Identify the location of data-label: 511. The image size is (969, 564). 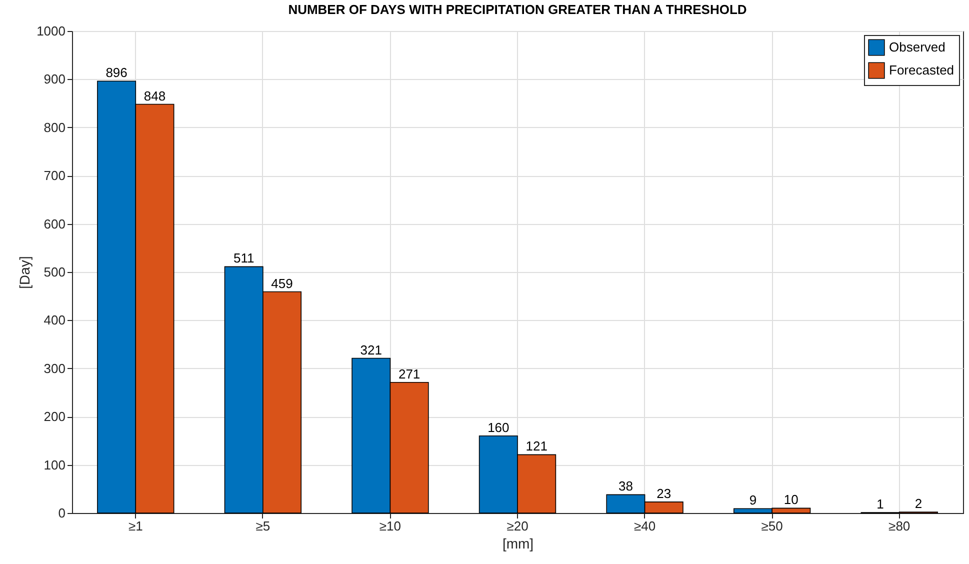
(243, 258).